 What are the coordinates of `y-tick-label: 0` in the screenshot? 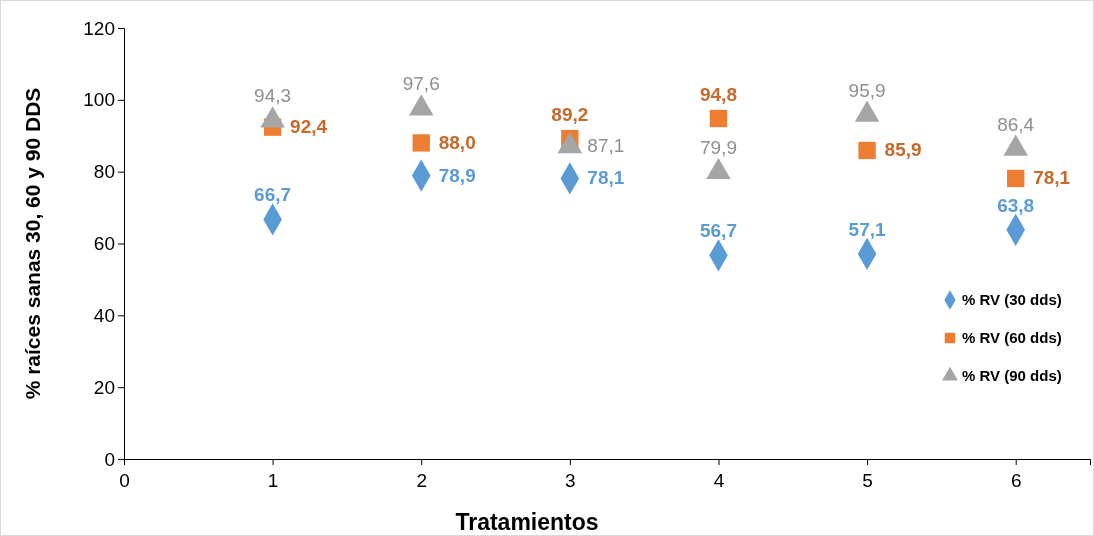 It's located at (109, 459).